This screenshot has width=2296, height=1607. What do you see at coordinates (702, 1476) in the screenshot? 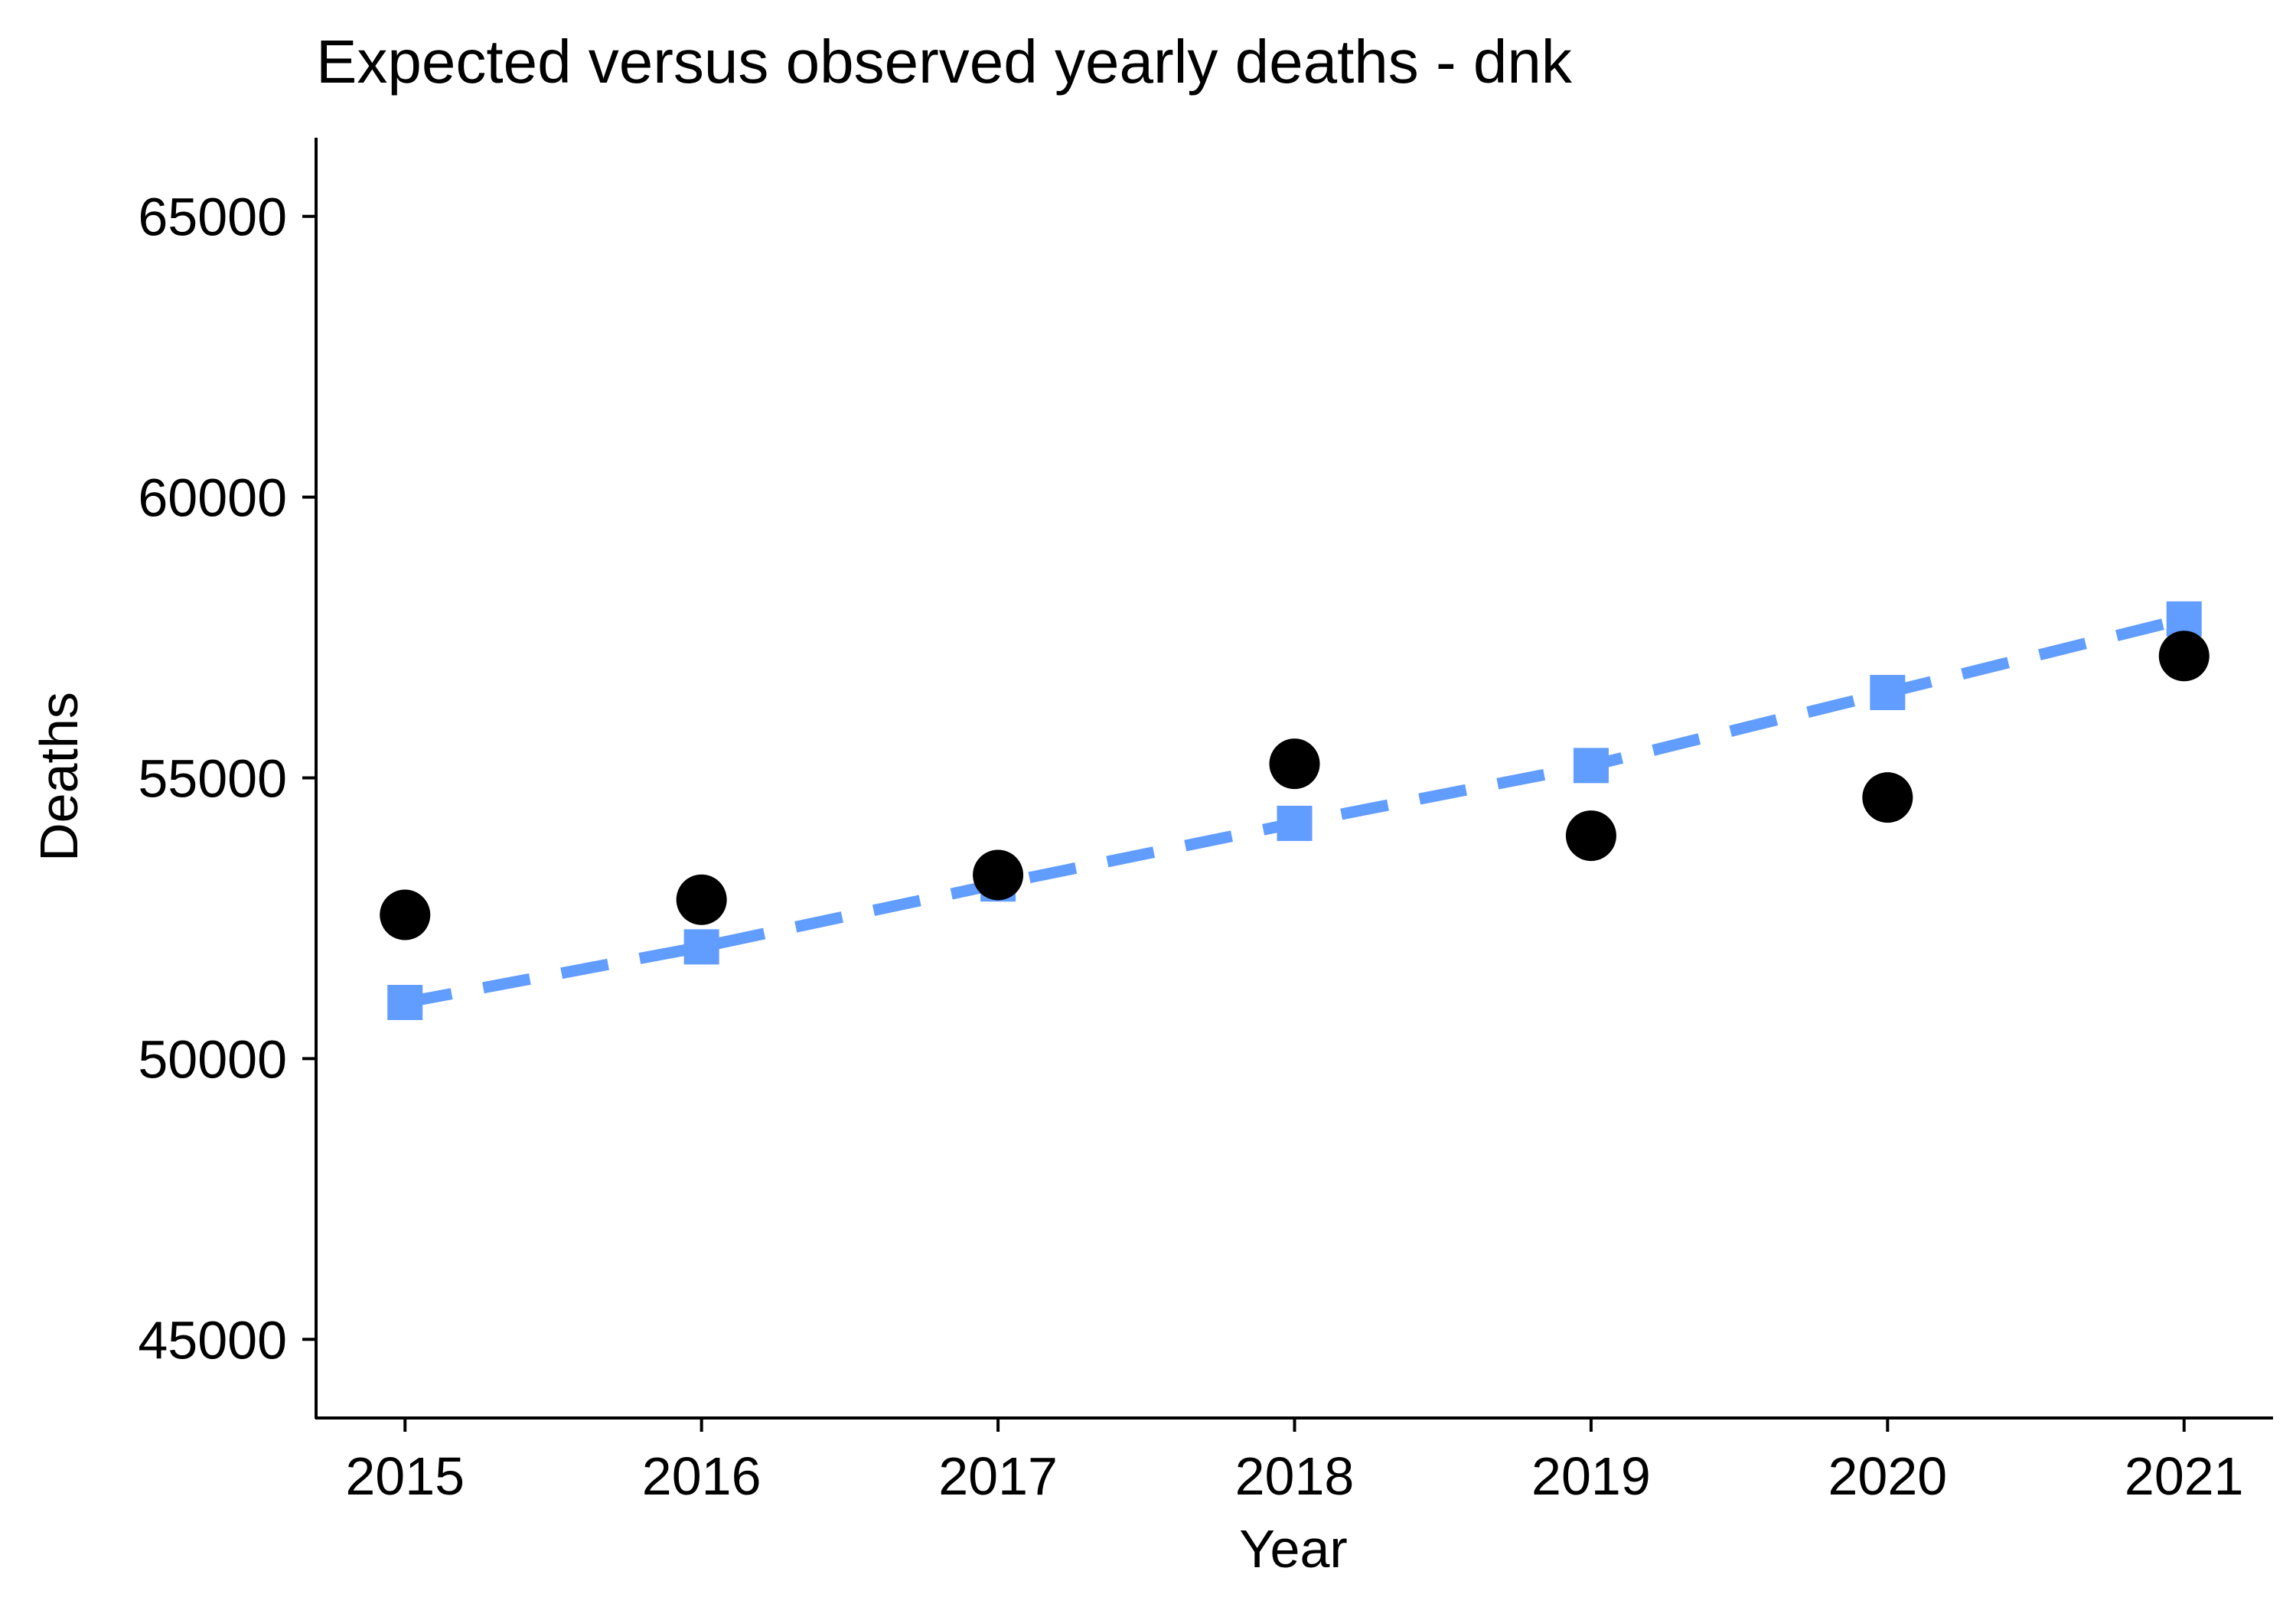
I see `x-tick-label: 2016` at bounding box center [702, 1476].